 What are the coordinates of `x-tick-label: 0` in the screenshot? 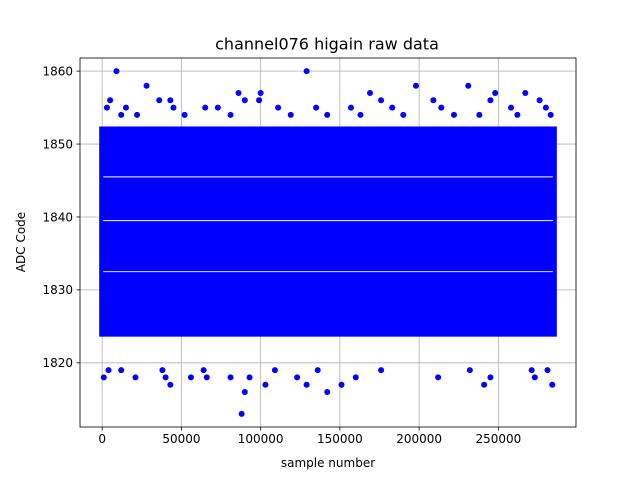 It's located at (102, 439).